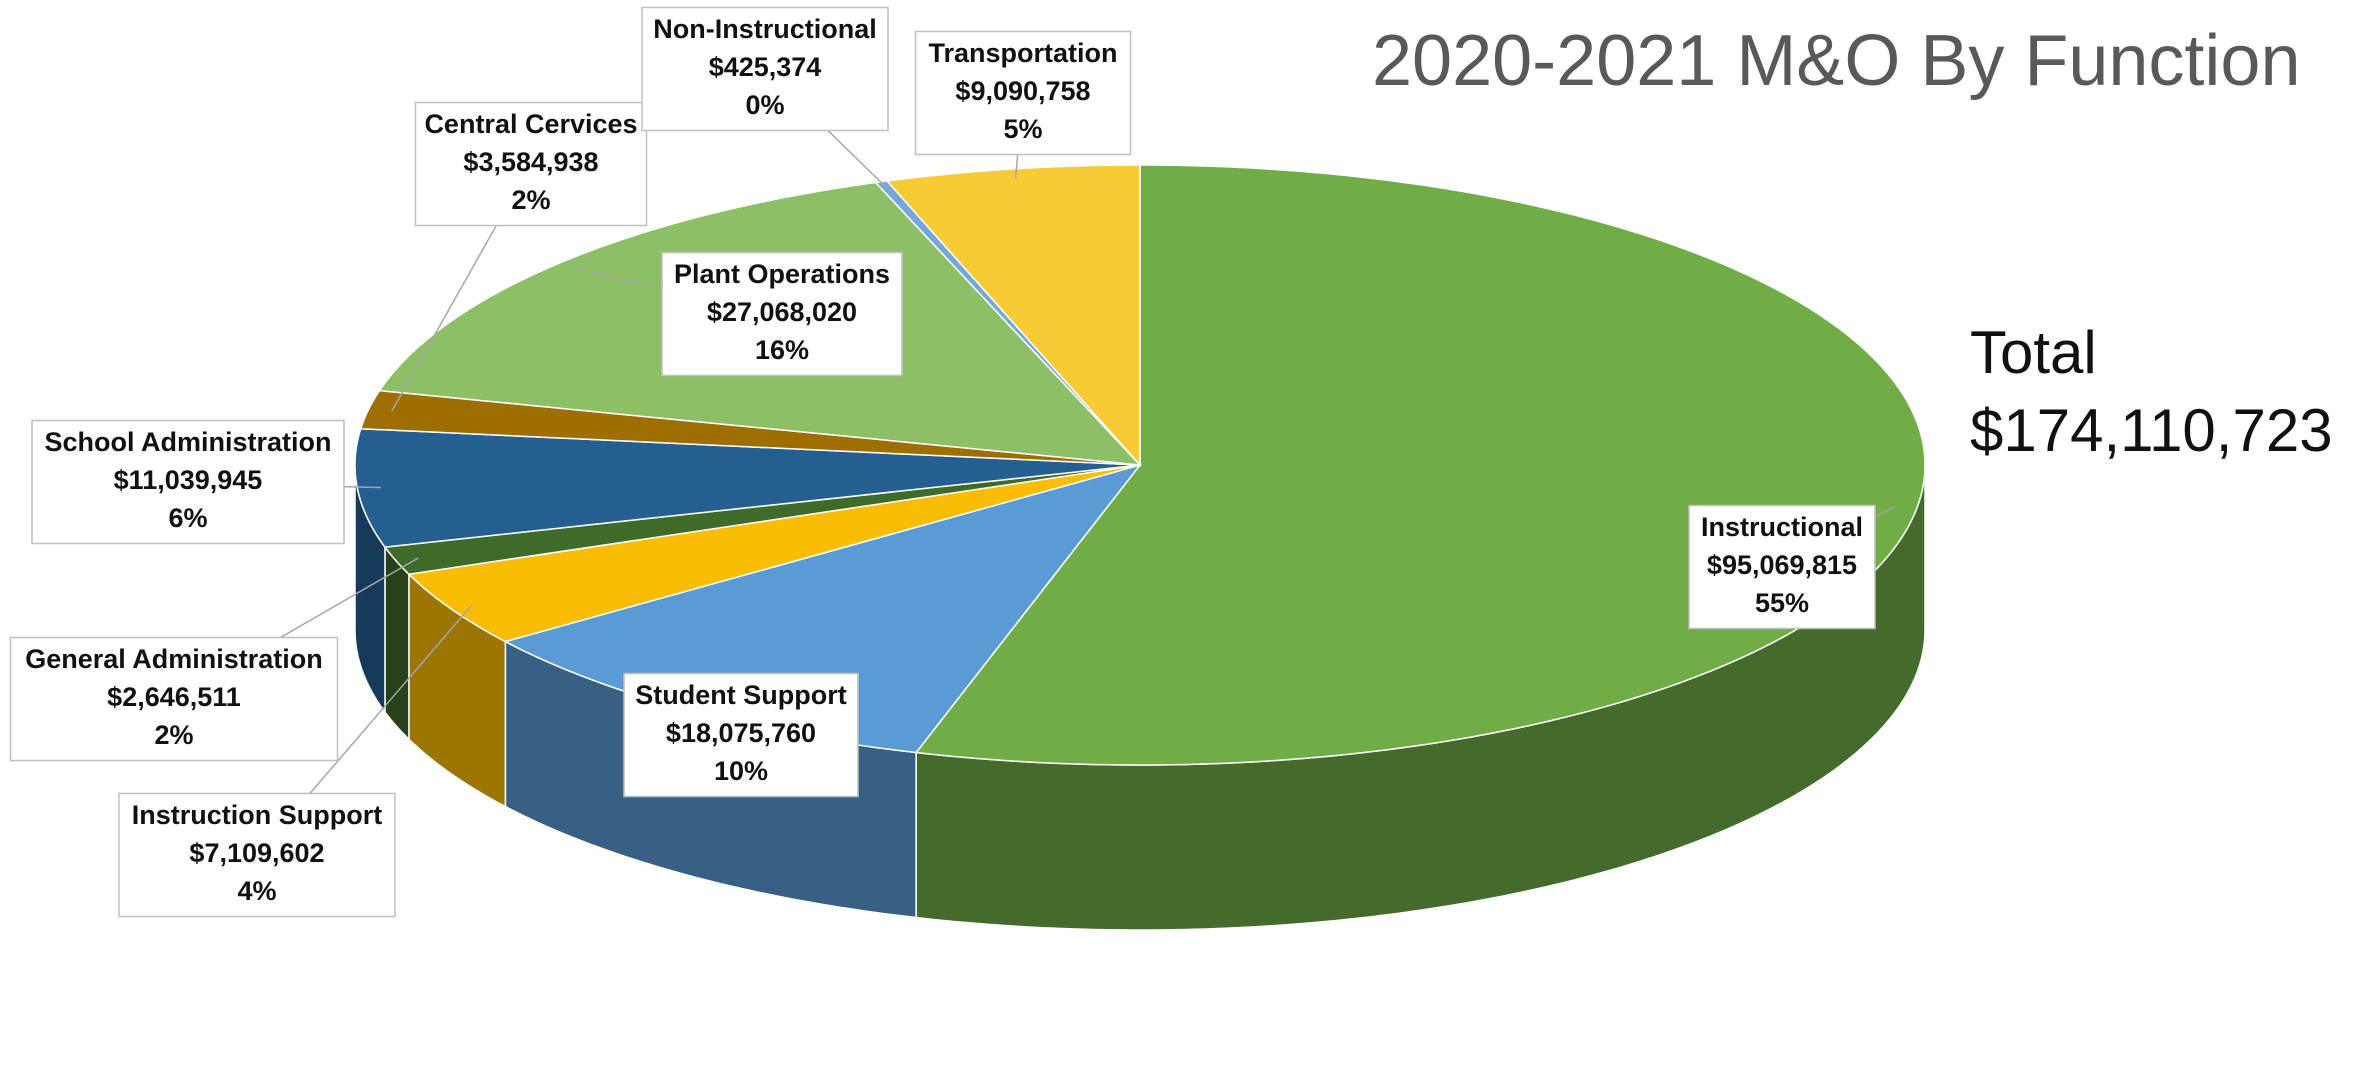  I want to click on category-label: Instruction Support, so click(257, 815).